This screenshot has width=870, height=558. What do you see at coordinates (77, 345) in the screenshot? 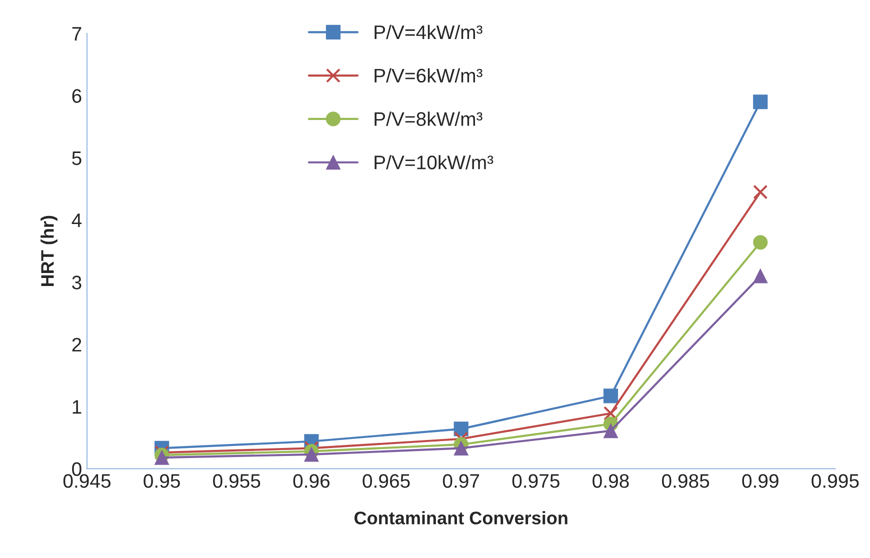
I see `y-tick-label: 2` at bounding box center [77, 345].